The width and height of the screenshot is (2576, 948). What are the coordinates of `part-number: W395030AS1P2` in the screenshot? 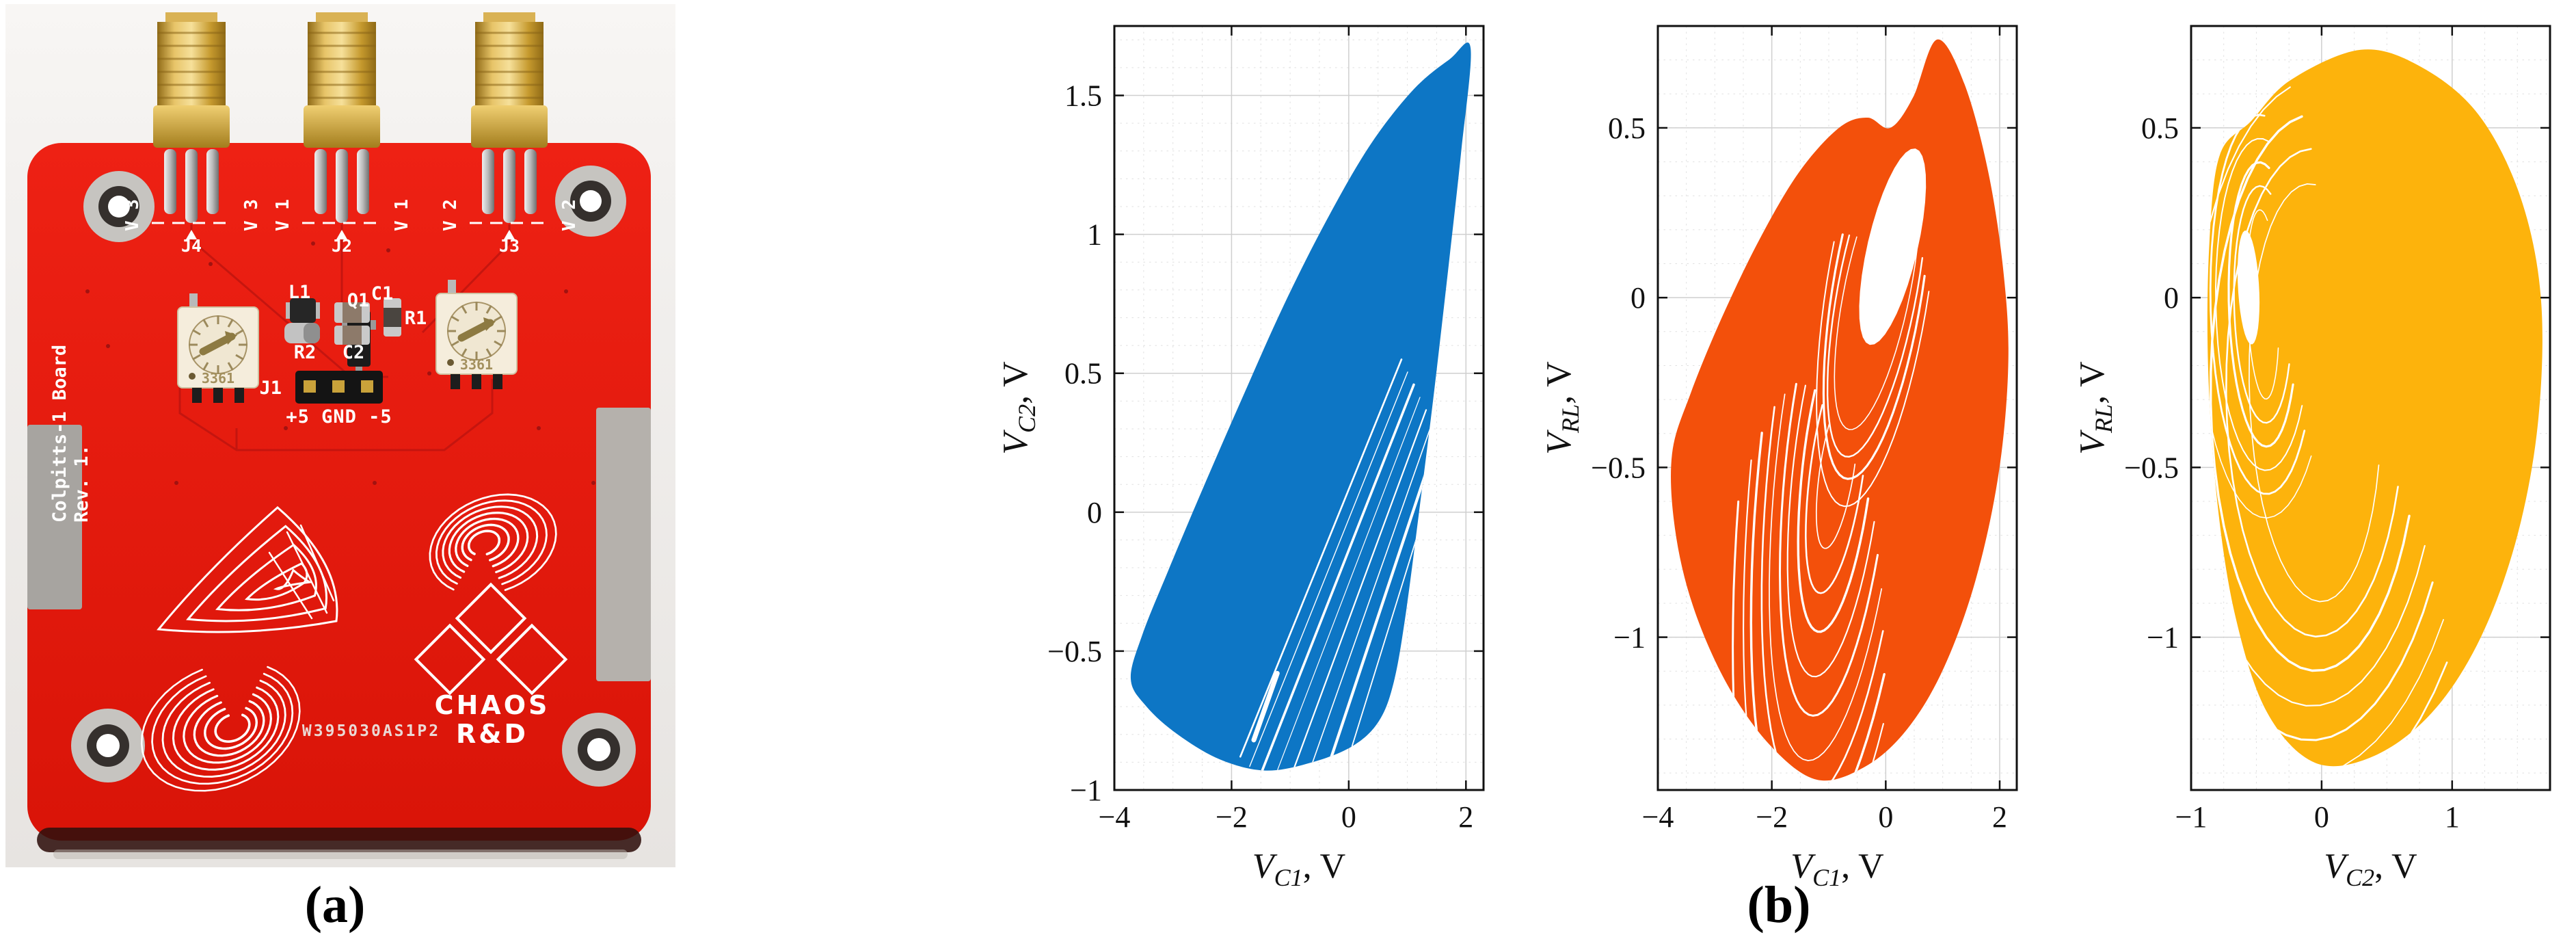 It's located at (371, 731).